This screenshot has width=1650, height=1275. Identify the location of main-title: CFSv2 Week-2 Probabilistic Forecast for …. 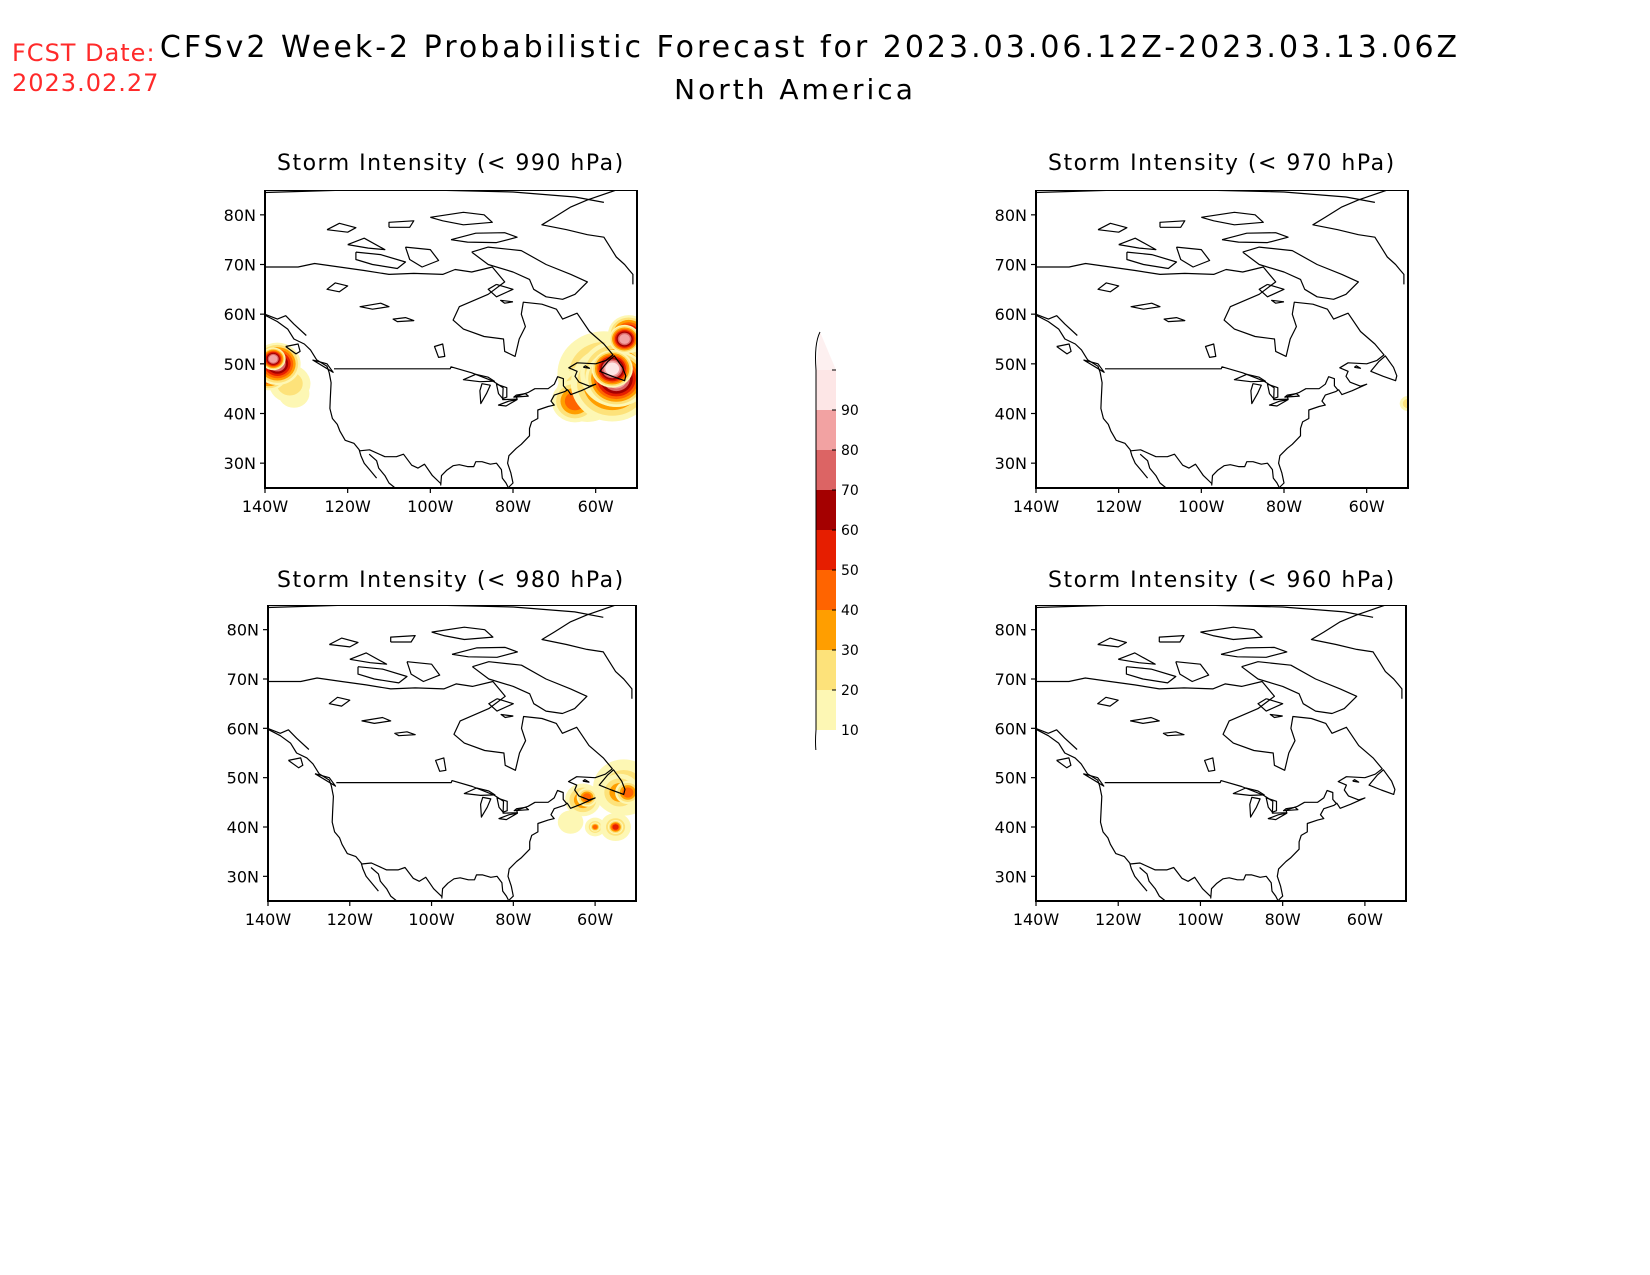
(825, 68).